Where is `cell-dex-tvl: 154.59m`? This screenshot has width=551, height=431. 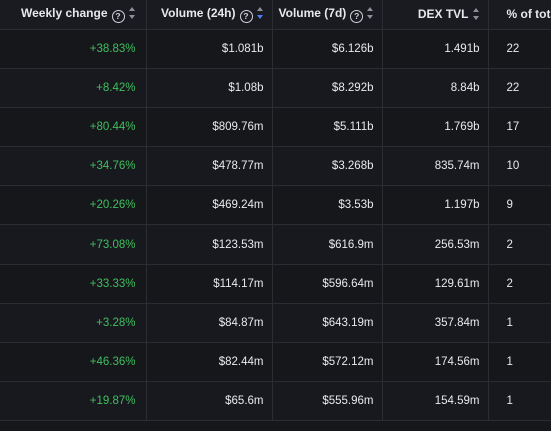 cell-dex-tvl: 154.59m is located at coordinates (435, 401).